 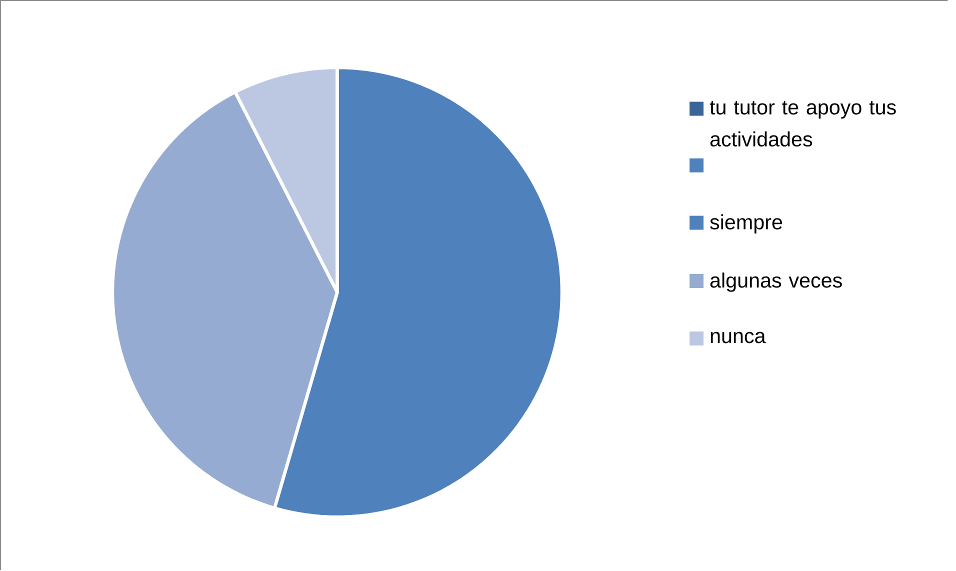 I want to click on legend-label: siempre, so click(x=746, y=224).